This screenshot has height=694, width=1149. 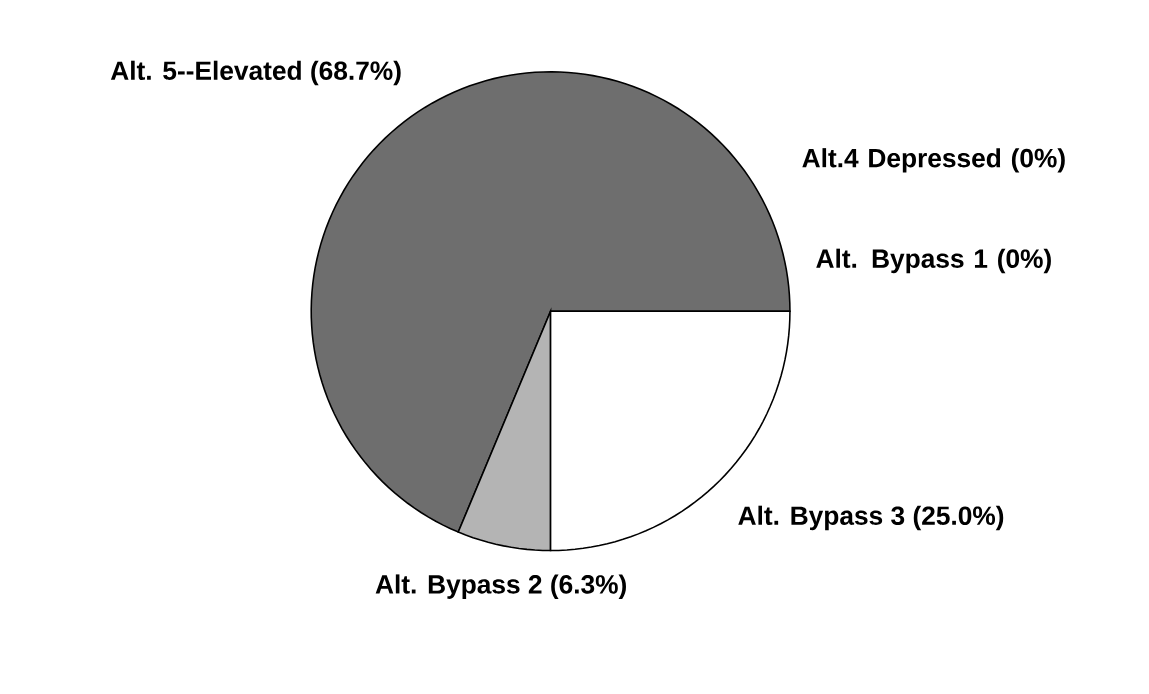 I want to click on data-label: (25.0%), so click(x=958, y=518).